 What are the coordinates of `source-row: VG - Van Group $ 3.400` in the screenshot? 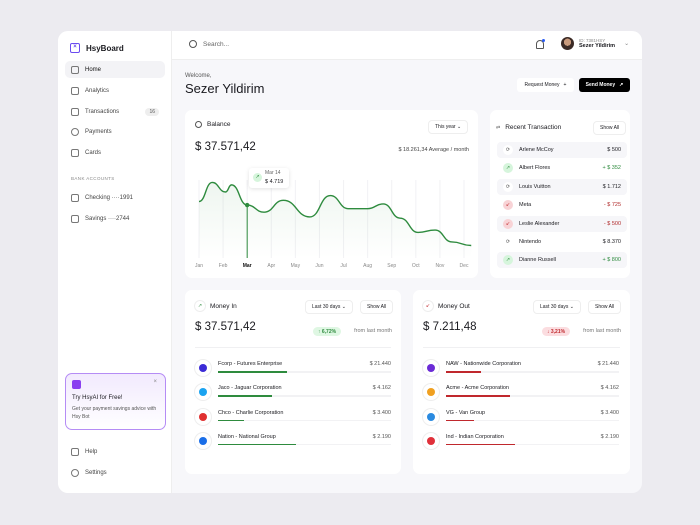 It's located at (521, 418).